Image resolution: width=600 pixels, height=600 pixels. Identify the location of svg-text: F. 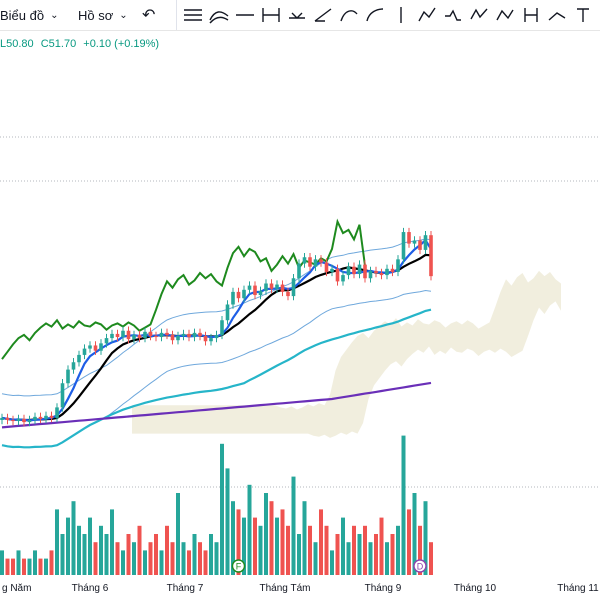
(239, 567).